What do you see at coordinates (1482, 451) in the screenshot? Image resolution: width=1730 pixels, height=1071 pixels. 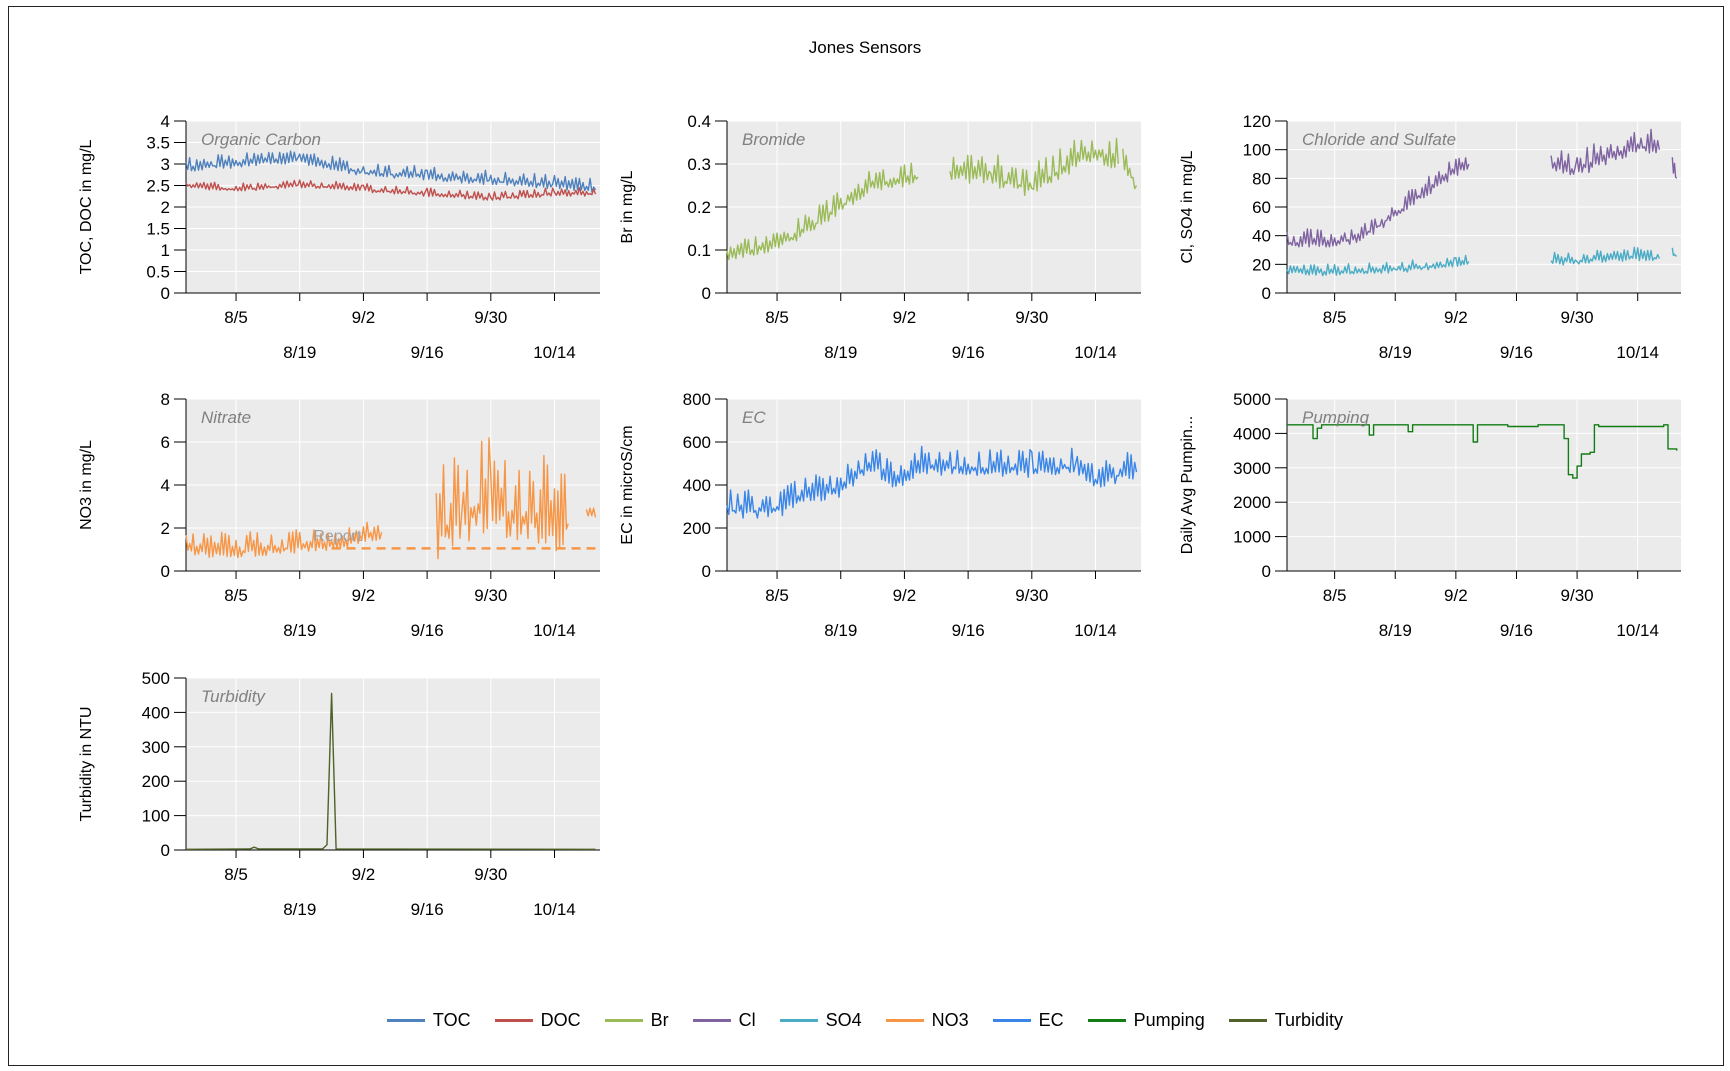 I see `series-line-pumping` at bounding box center [1482, 451].